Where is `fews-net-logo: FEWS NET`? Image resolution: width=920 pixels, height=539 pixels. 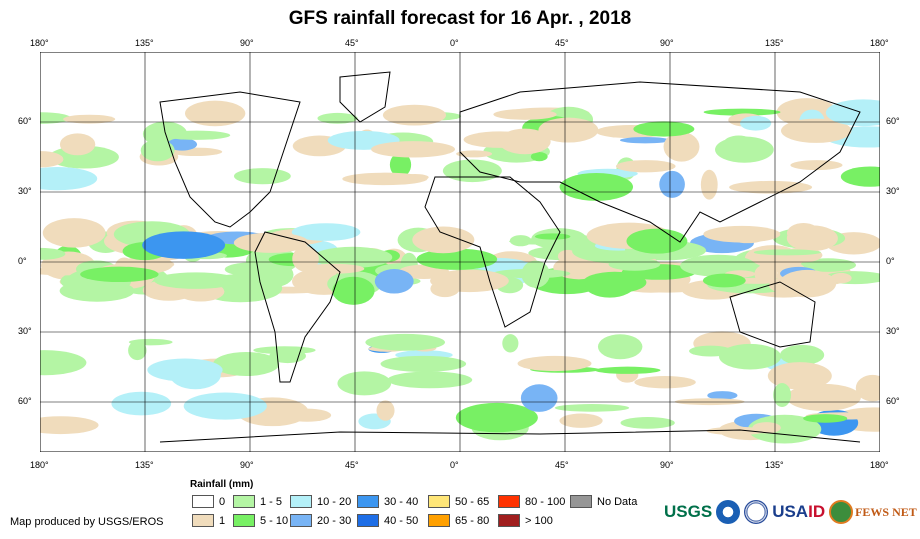
fews-net-logo: FEWS NET is located at coordinates (873, 512).